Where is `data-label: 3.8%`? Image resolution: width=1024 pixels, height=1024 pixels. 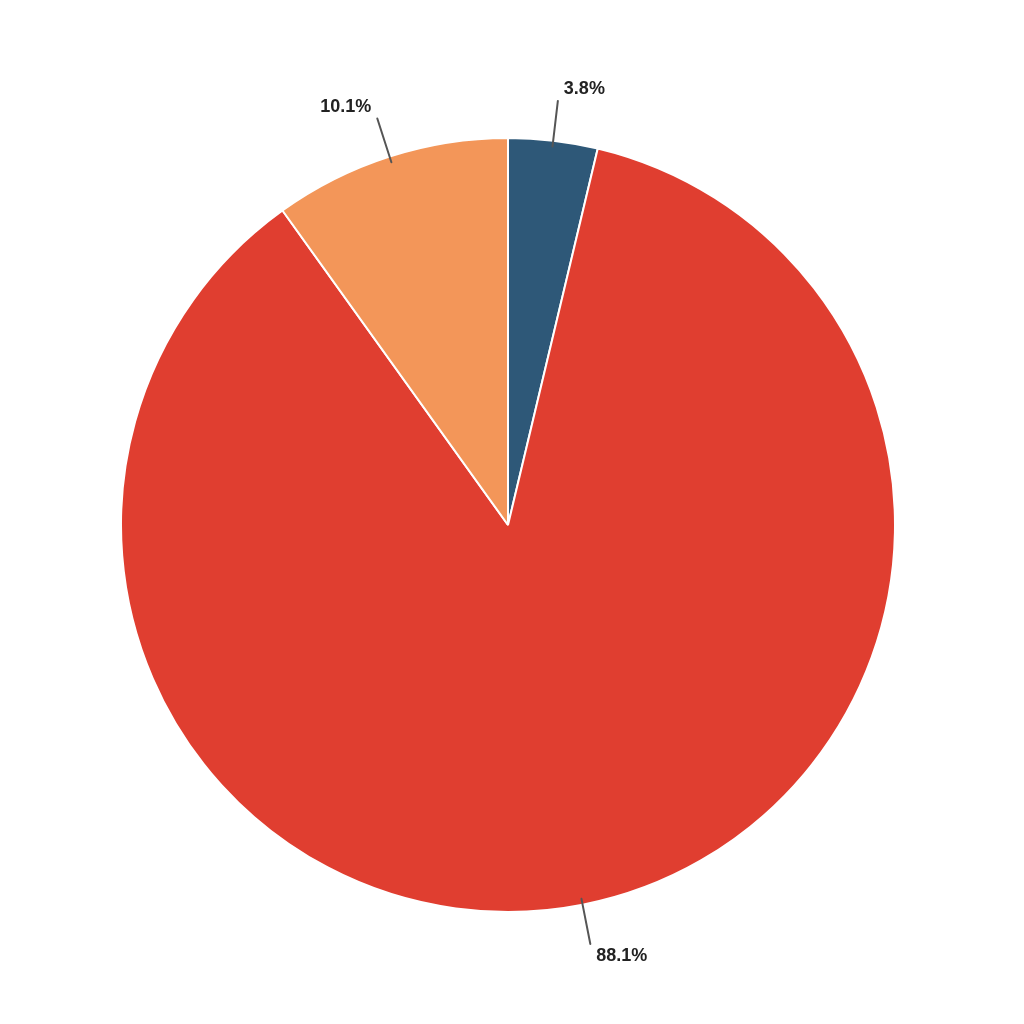 data-label: 3.8% is located at coordinates (584, 87).